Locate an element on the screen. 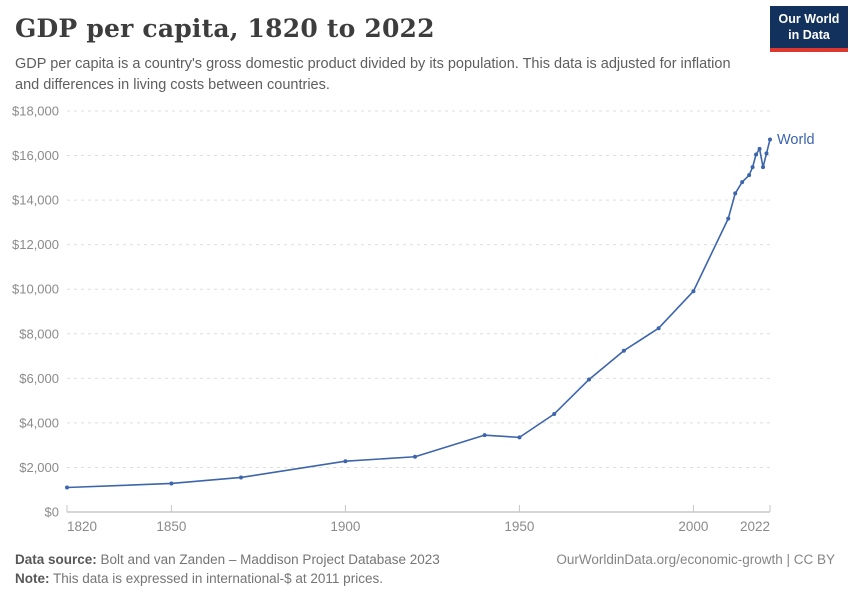  owid-logo-line1: Our World is located at coordinates (809, 19).